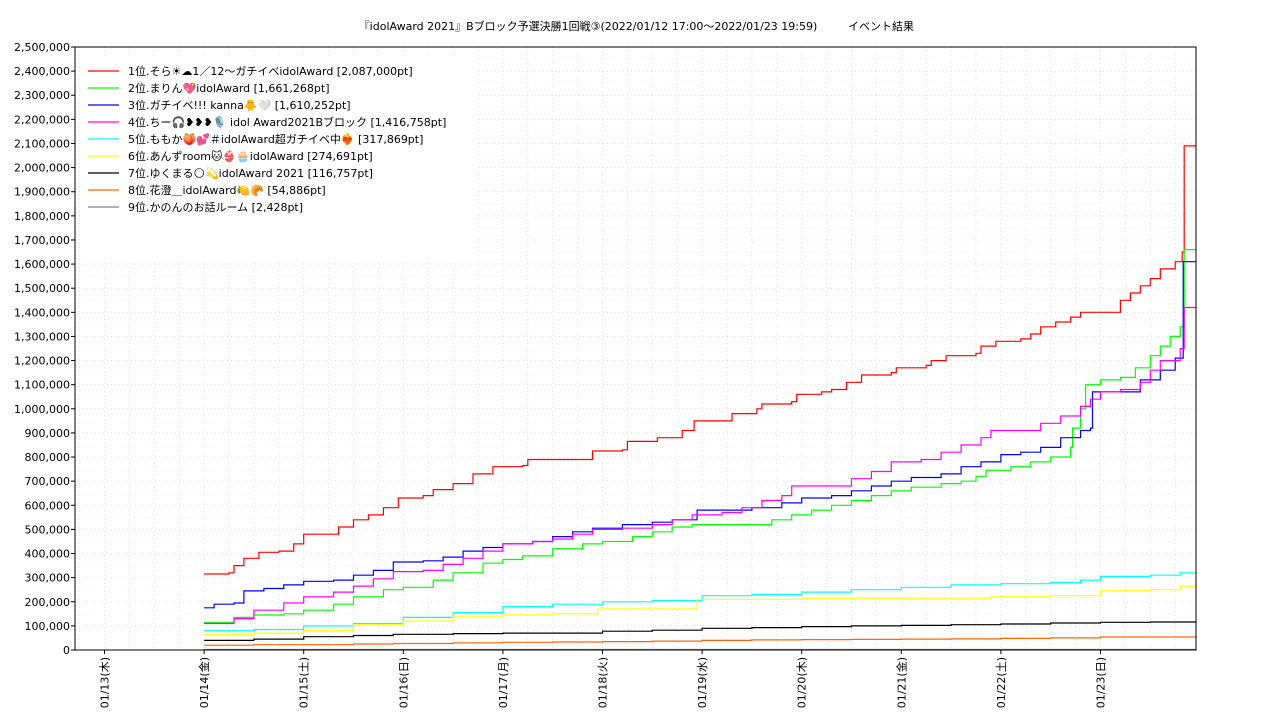  I want to click on chart-subtitle: イベント結果, so click(881, 26).